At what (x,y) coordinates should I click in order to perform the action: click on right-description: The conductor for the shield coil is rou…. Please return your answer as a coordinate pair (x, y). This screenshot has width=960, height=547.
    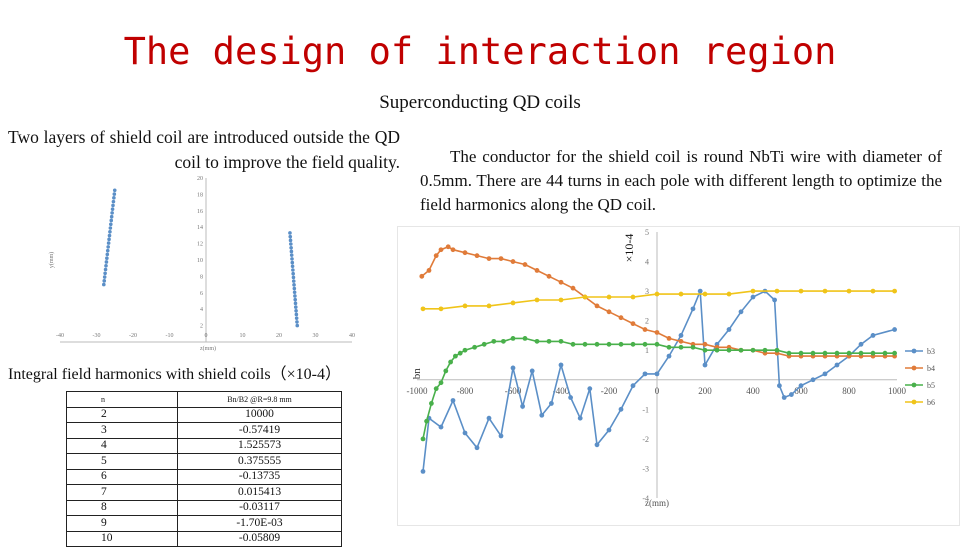
    Looking at the image, I should click on (681, 180).